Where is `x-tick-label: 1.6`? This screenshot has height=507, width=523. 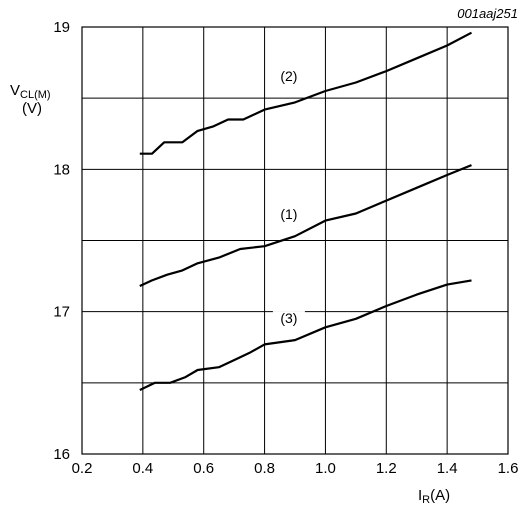 x-tick-label: 1.6 is located at coordinates (508, 468).